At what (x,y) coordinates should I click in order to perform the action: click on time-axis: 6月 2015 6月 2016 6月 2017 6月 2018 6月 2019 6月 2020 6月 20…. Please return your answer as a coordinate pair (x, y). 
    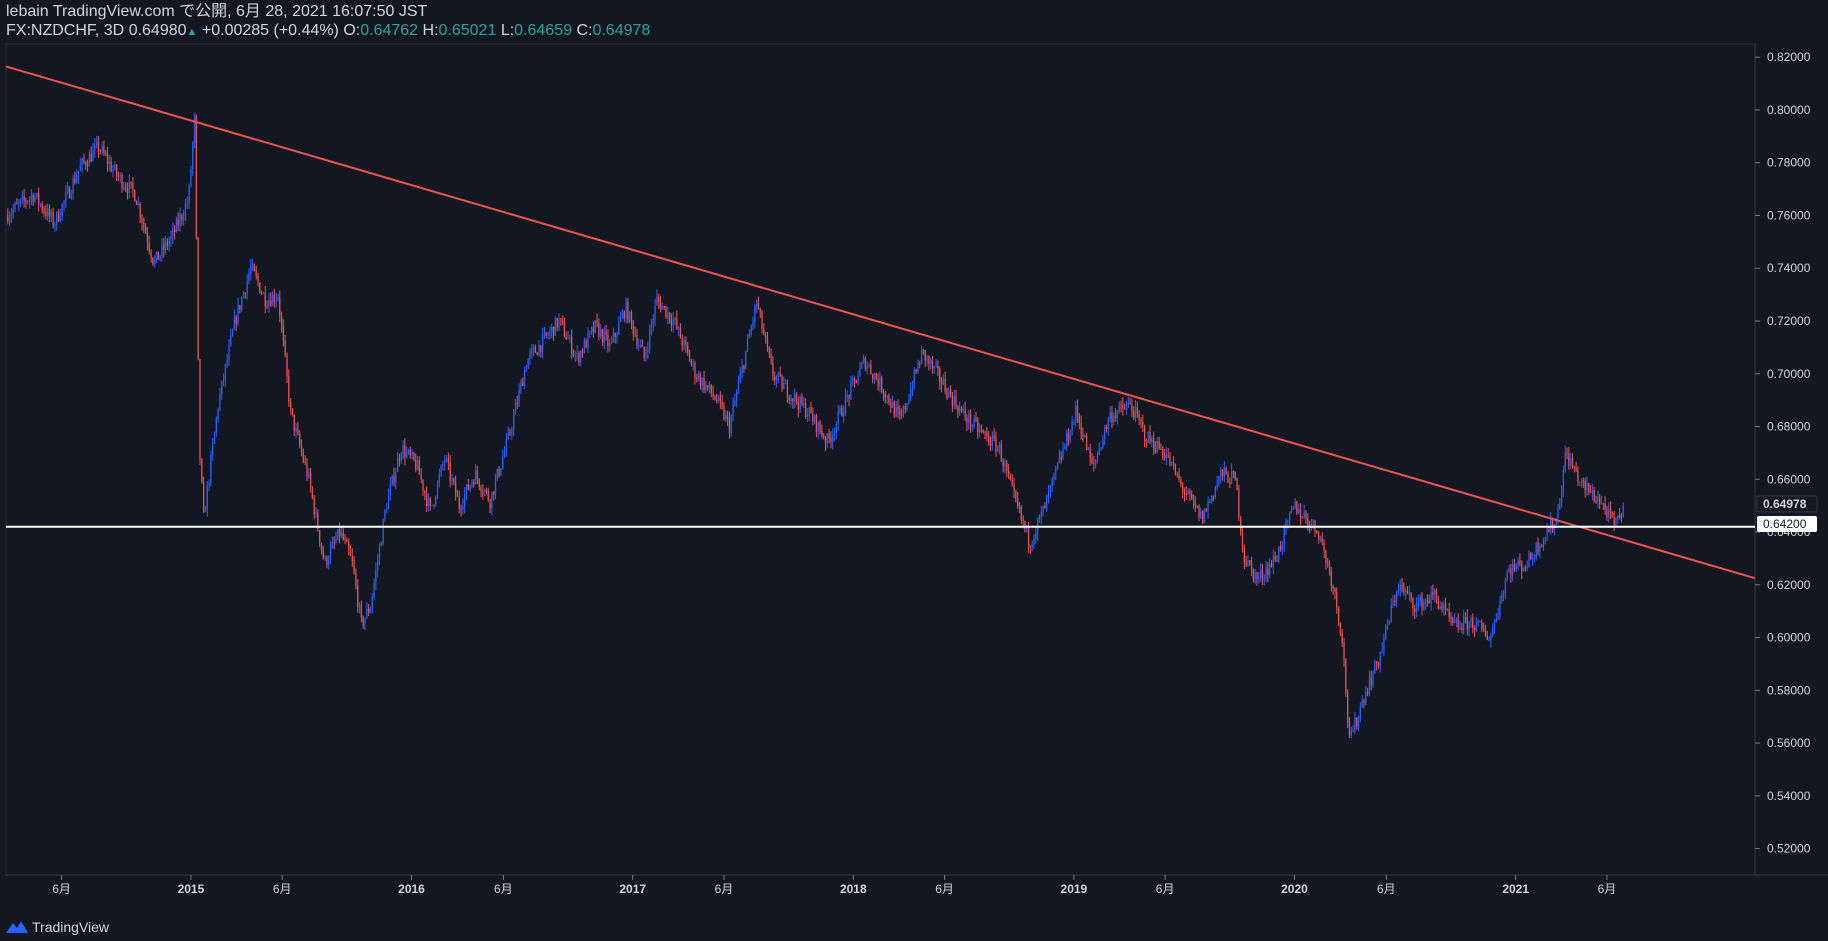
    Looking at the image, I should click on (834, 885).